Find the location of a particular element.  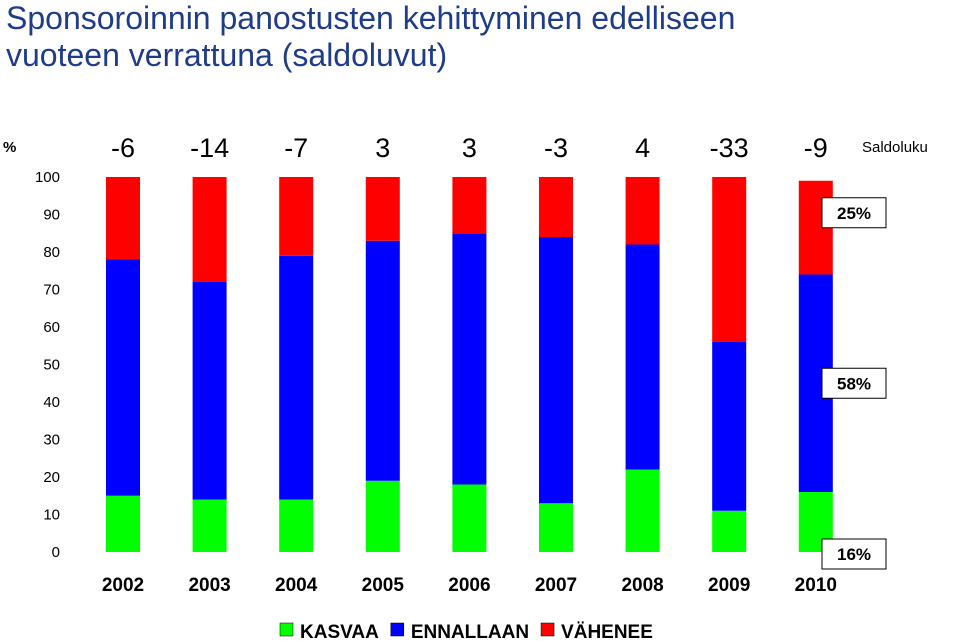

y-tick-label: 10 is located at coordinates (51, 515).